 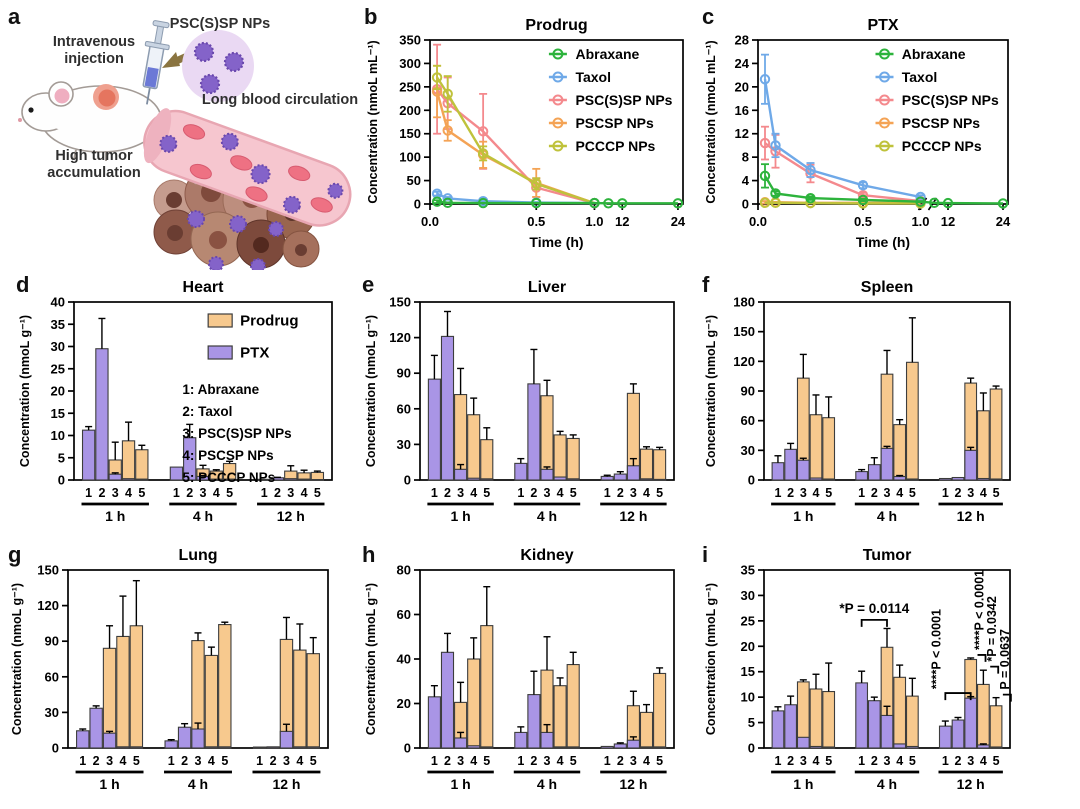 I want to click on legend-item: PSCSP NPs, so click(x=614, y=123).